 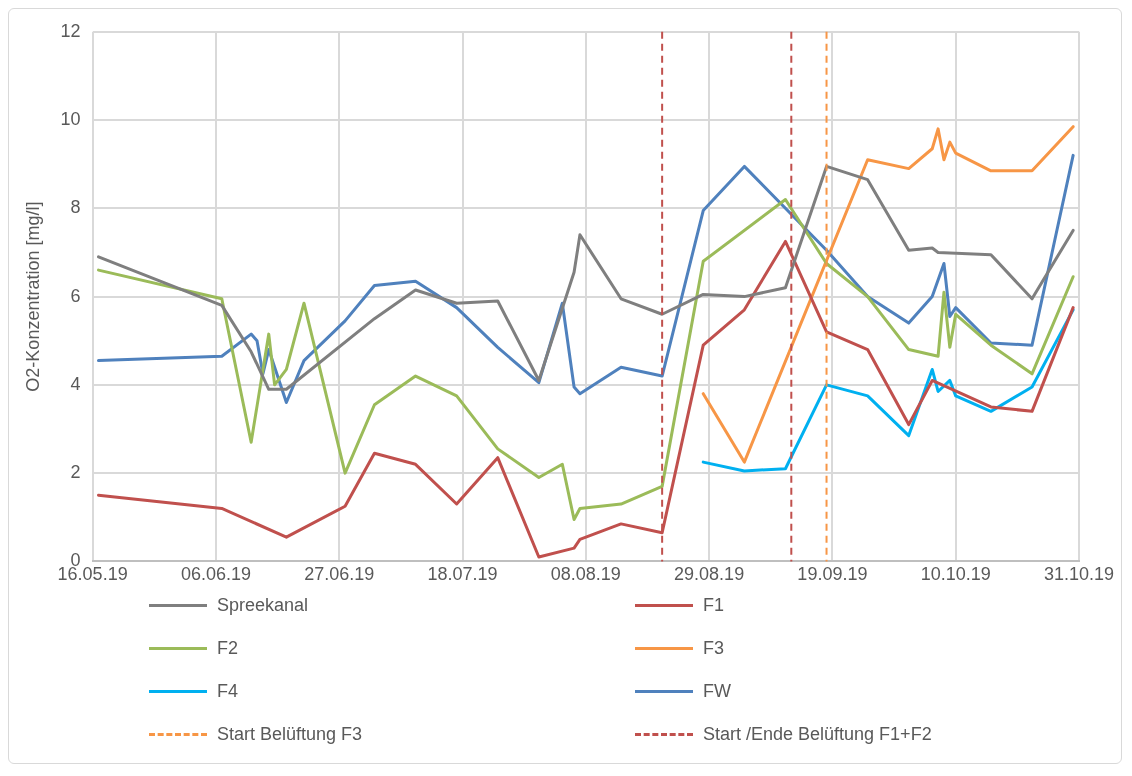 I want to click on y-tick-label: 6, so click(x=75, y=295).